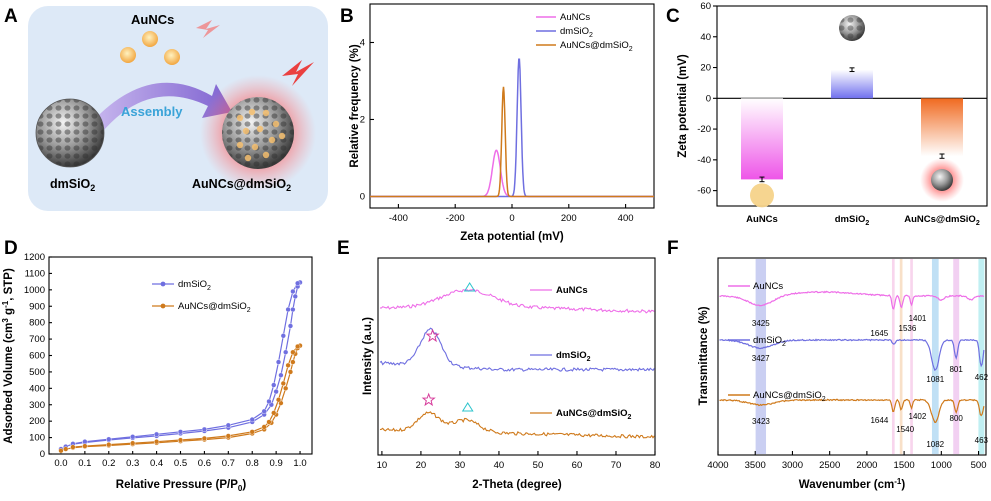  Describe the element at coordinates (935, 444) in the screenshot. I see `peak-label: 1082` at that location.